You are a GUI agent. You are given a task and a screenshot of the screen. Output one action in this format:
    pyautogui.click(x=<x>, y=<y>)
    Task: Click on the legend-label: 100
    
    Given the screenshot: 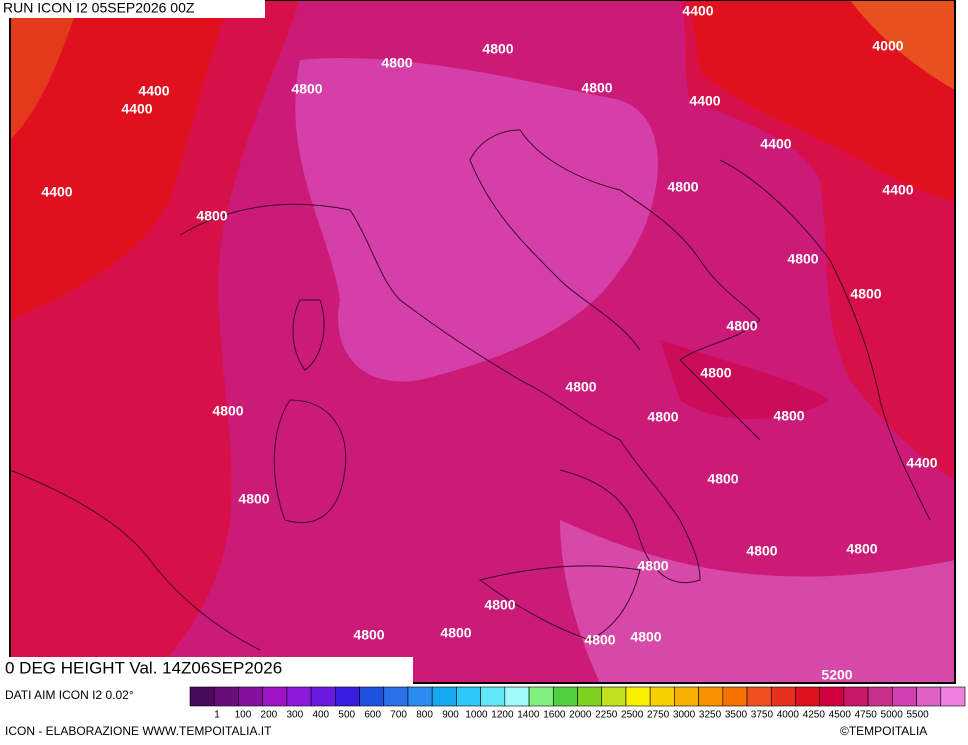 What is the action you would take?
    pyautogui.click(x=243, y=715)
    